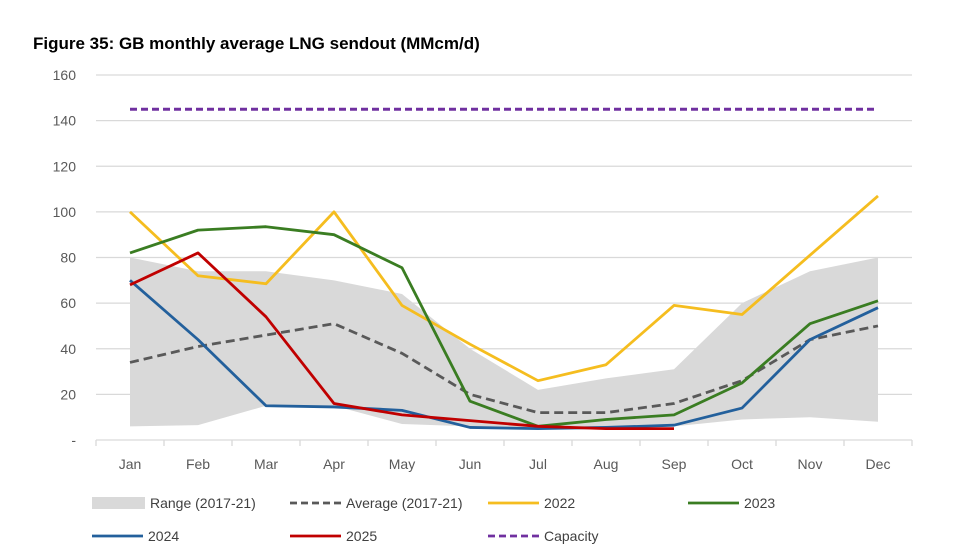 The height and width of the screenshot is (559, 955). Describe the element at coordinates (759, 503) in the screenshot. I see `legend-label: 2023` at that location.